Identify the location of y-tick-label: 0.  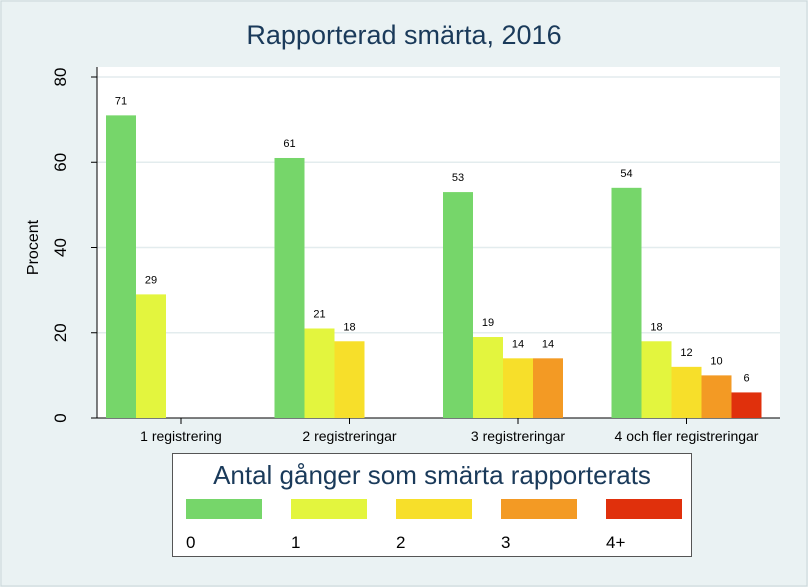
(60, 417).